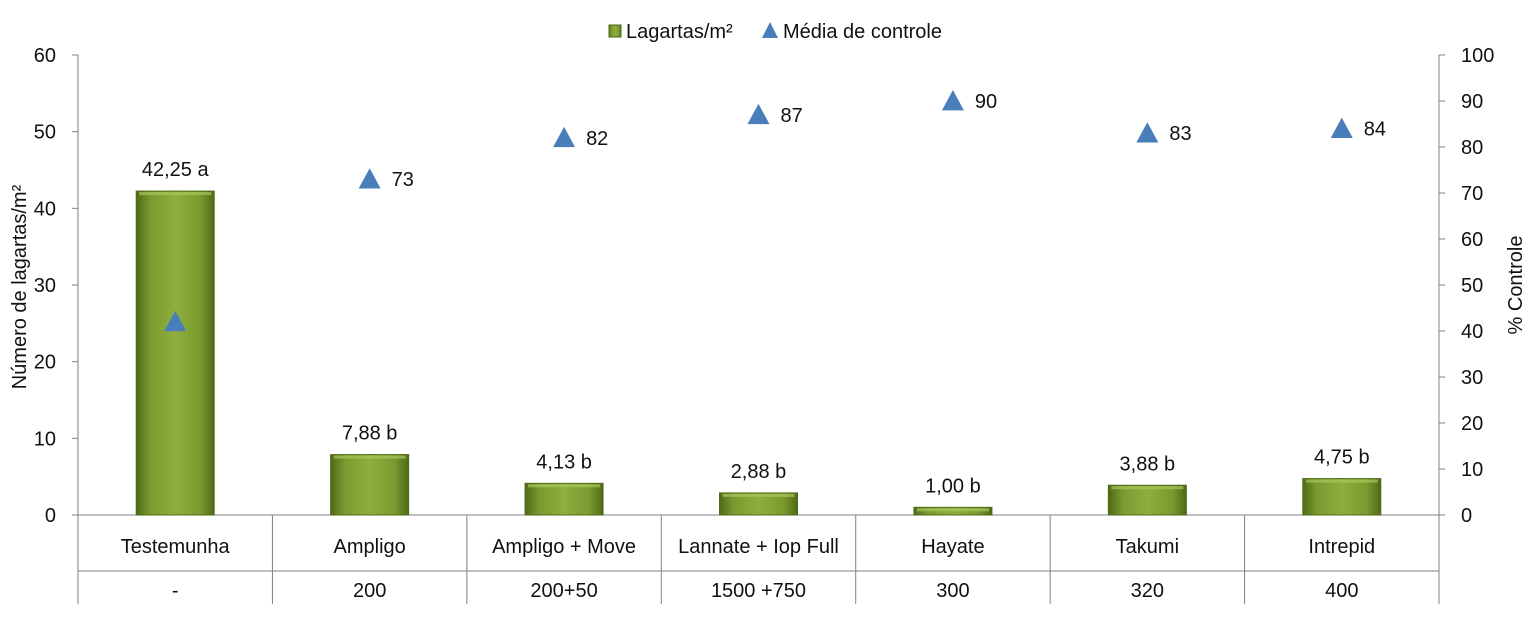 This screenshot has height=638, width=1536. I want to click on marker-data-label: 84, so click(1375, 130).